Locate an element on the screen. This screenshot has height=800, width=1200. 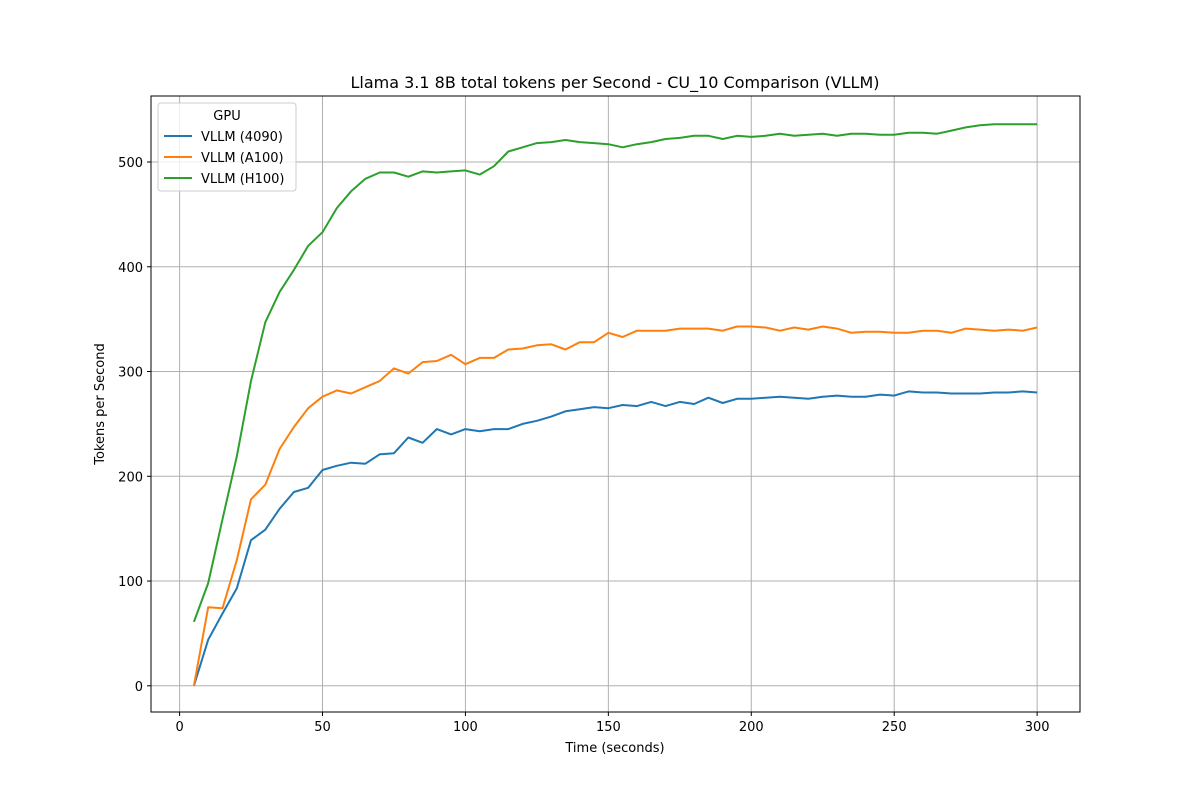
y-tick-label: 400 is located at coordinates (130, 268).